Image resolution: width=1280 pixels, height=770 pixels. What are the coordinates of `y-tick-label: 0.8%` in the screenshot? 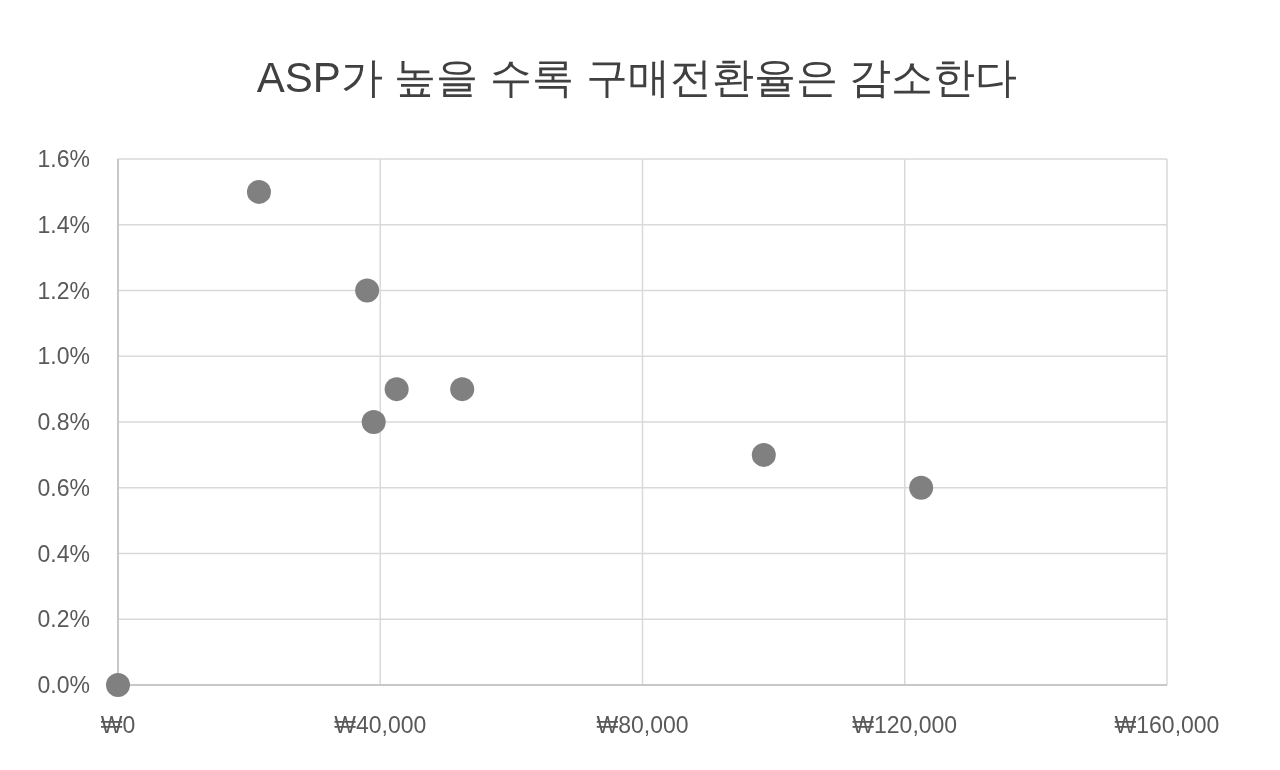 It's located at (63, 422).